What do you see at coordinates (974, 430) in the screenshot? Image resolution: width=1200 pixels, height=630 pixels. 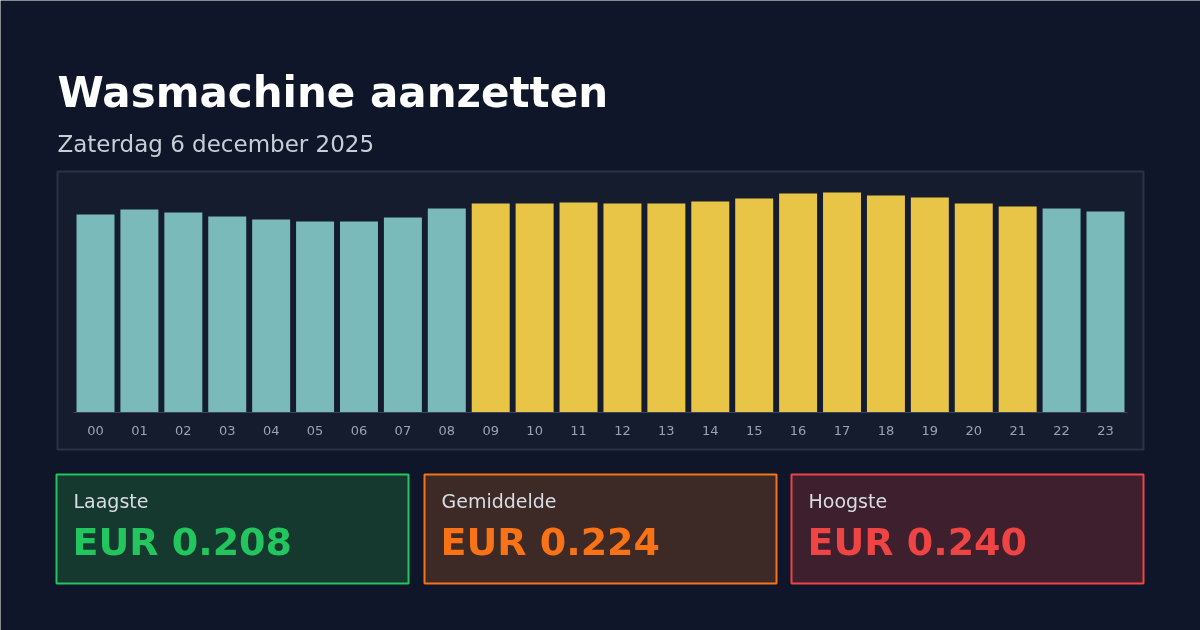 I see `x-tick-label: 20` at bounding box center [974, 430].